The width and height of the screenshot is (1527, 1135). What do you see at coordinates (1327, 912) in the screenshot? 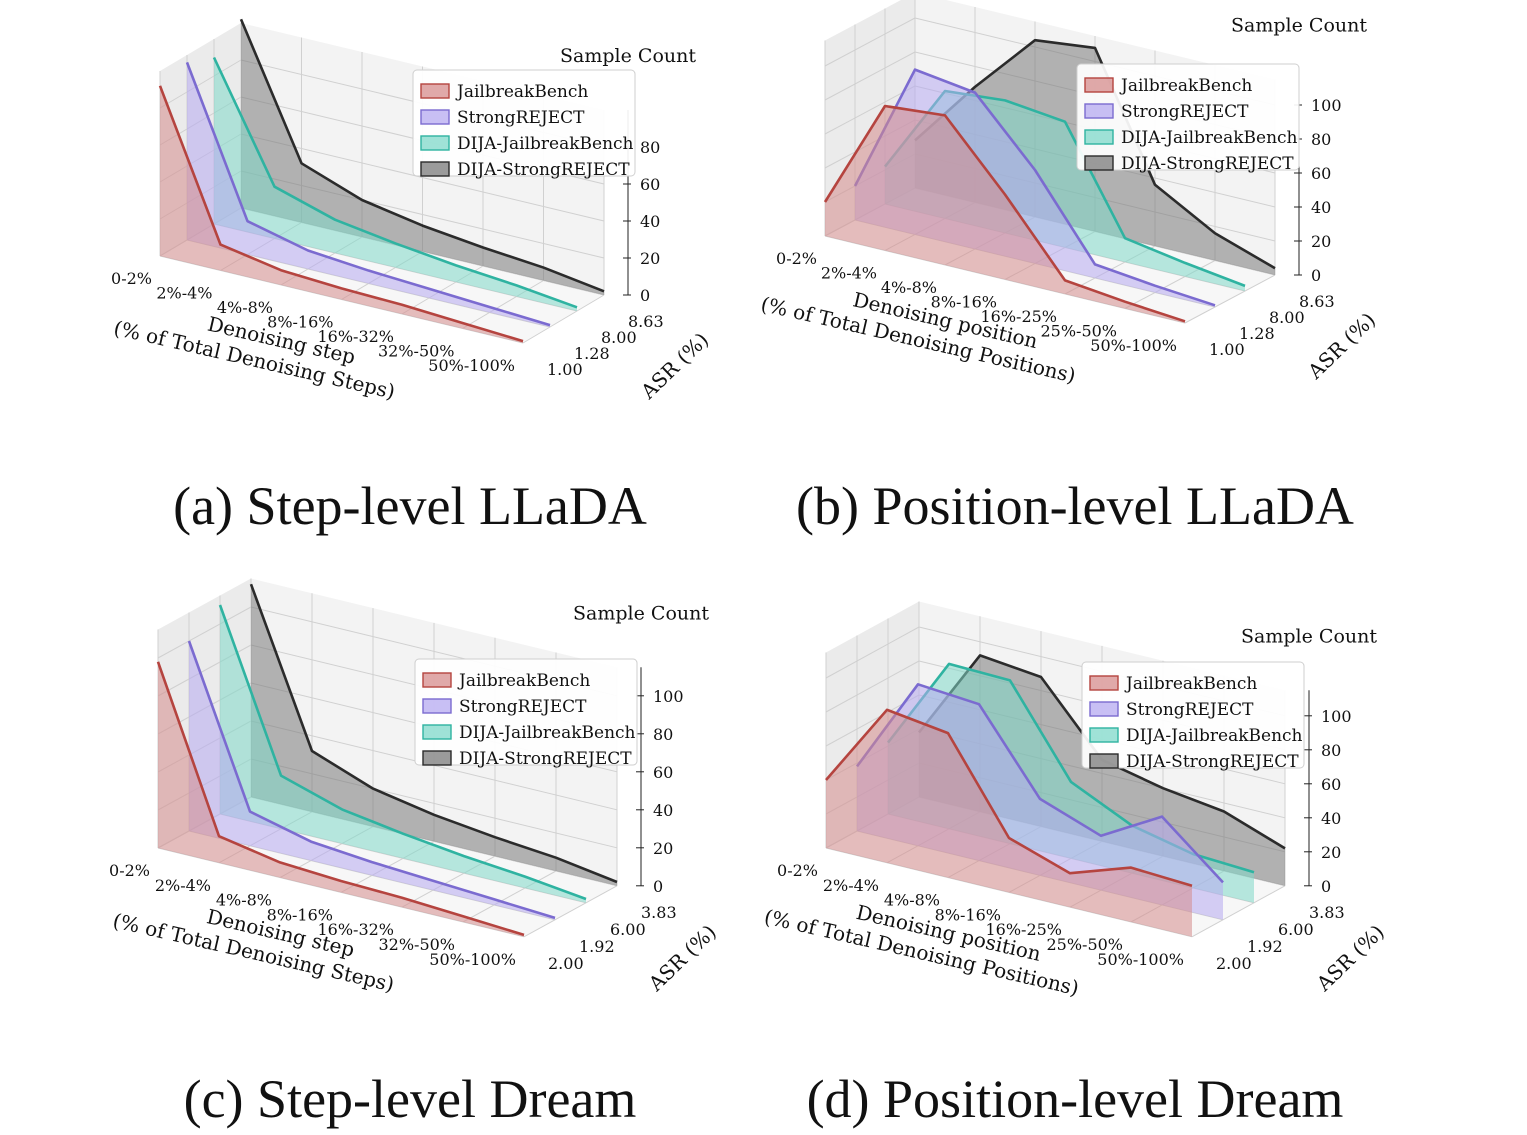
I see `y-tick-label: 3.83` at bounding box center [1327, 912].